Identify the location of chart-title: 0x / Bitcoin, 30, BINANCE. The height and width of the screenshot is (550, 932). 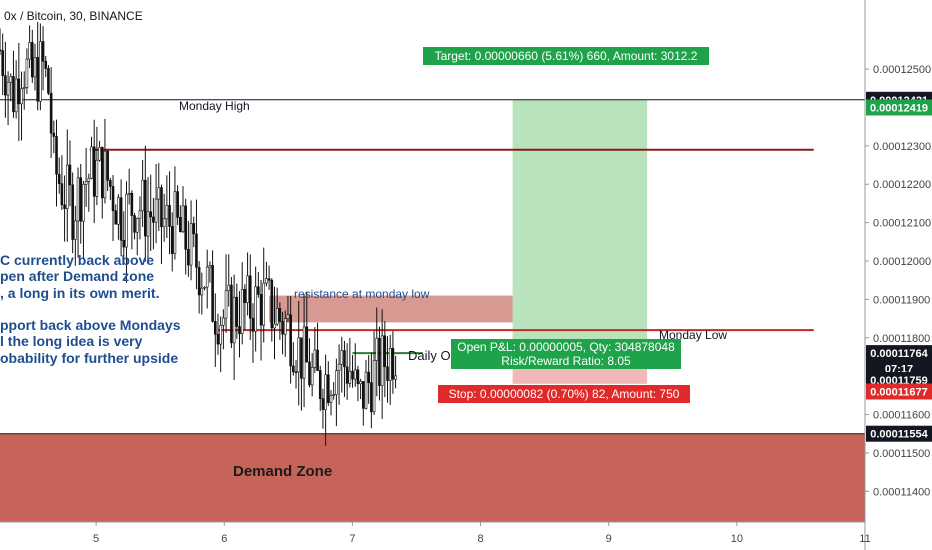
(73, 16).